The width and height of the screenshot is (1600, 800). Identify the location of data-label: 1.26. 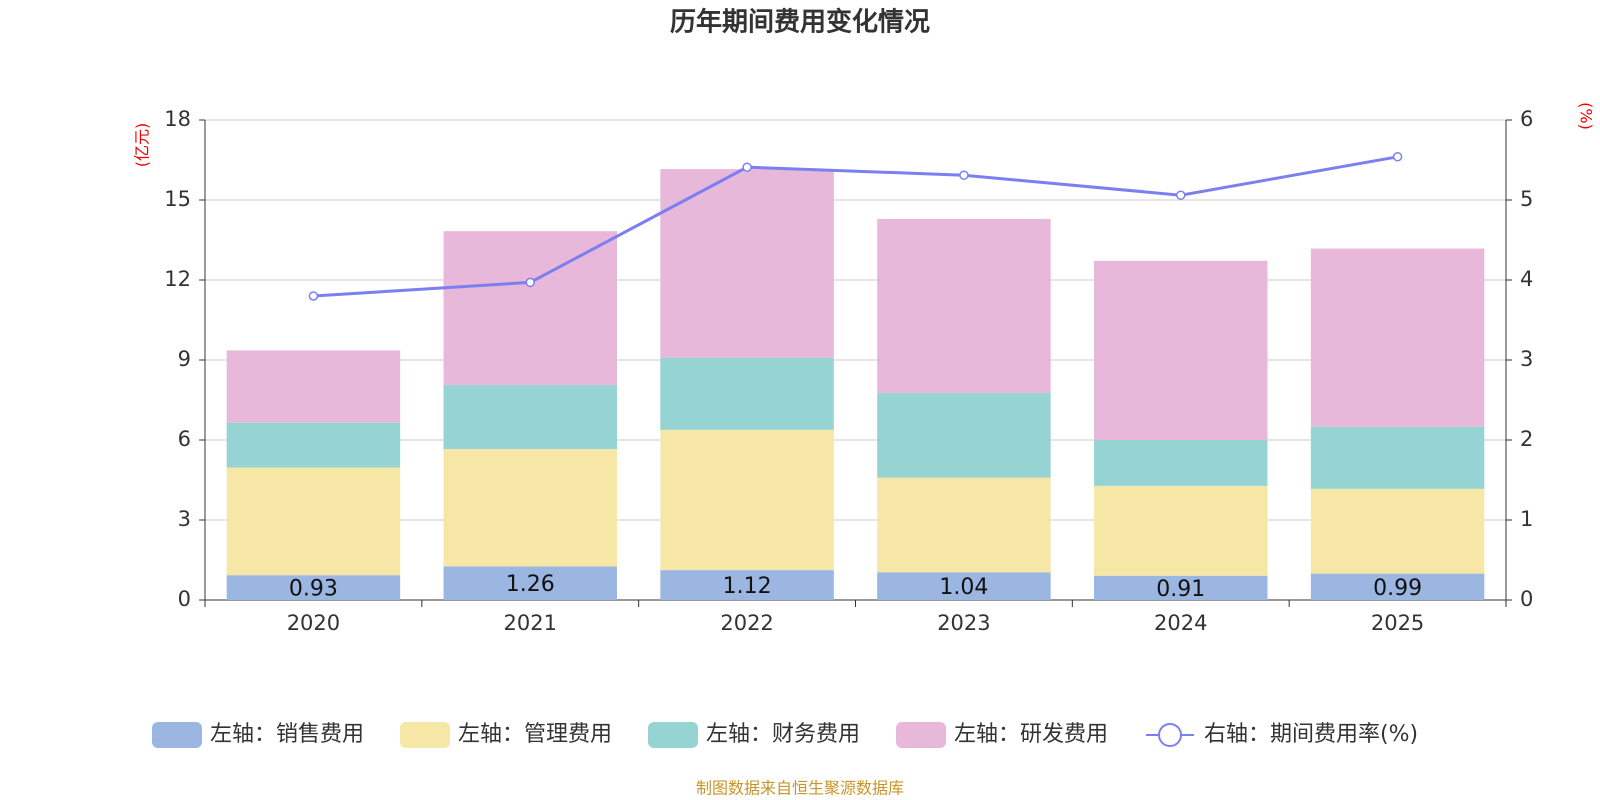
(530, 584).